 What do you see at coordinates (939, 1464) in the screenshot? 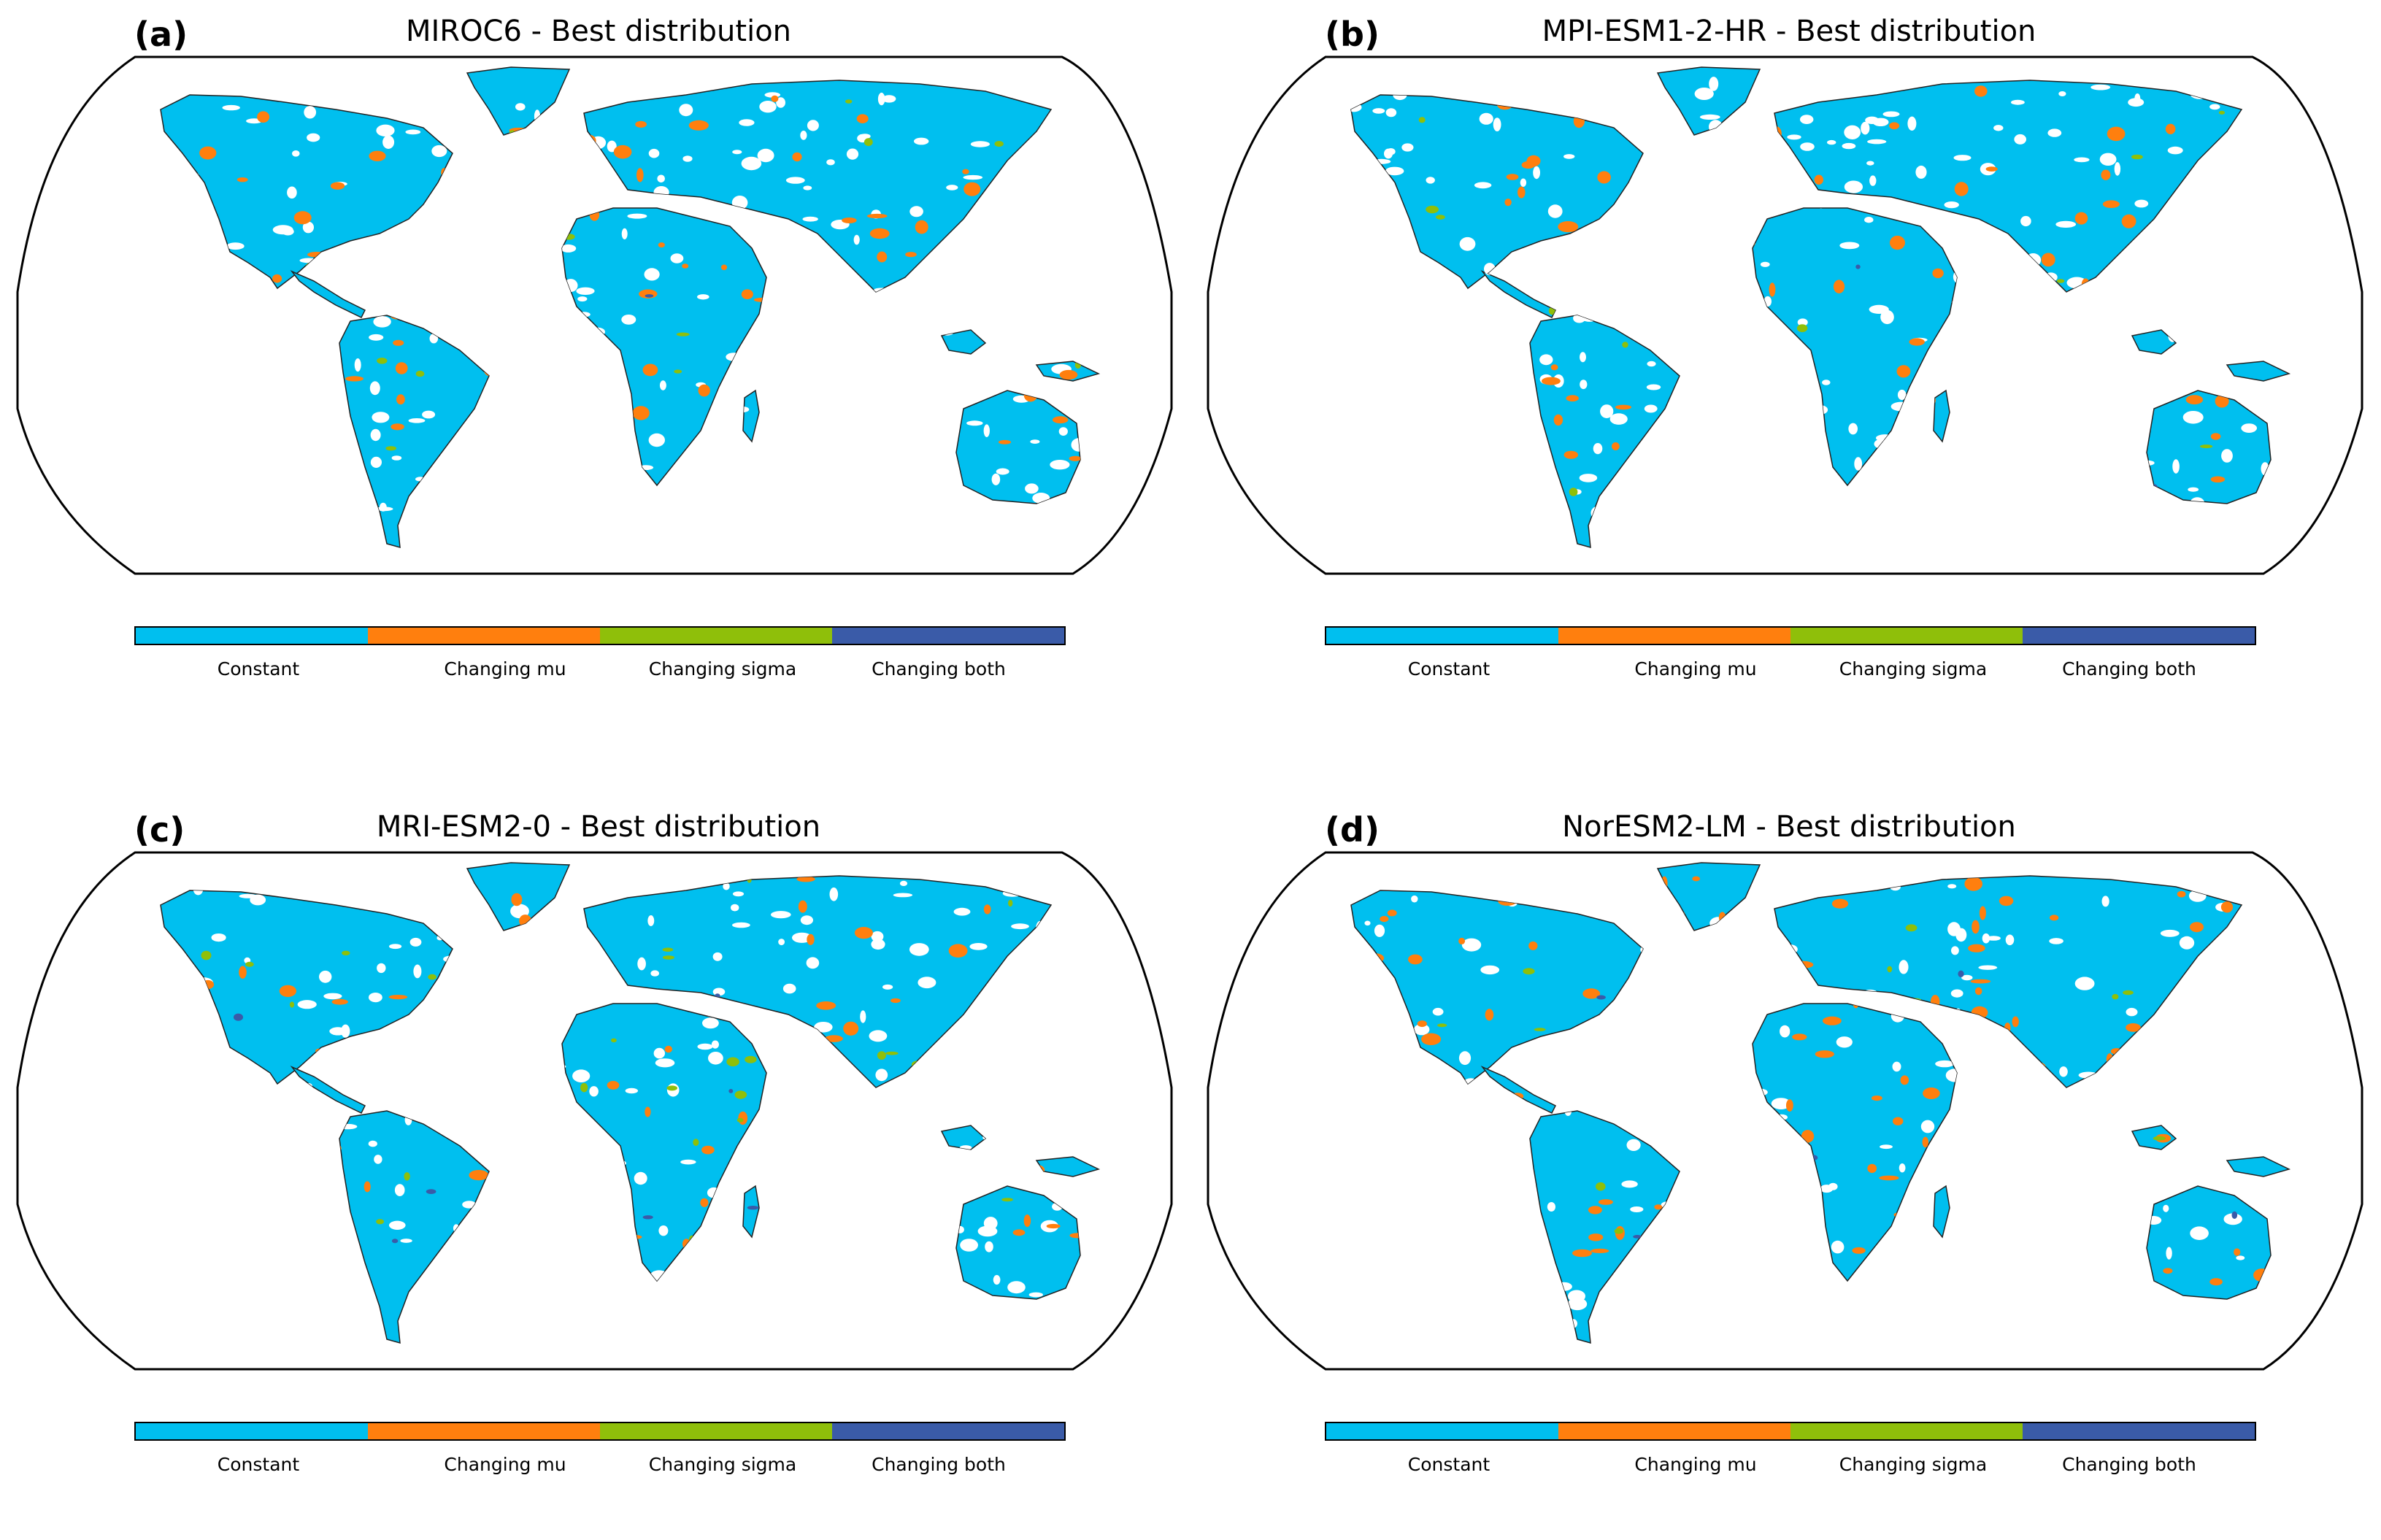
I see `colorbar-label-4: Changing both` at bounding box center [939, 1464].